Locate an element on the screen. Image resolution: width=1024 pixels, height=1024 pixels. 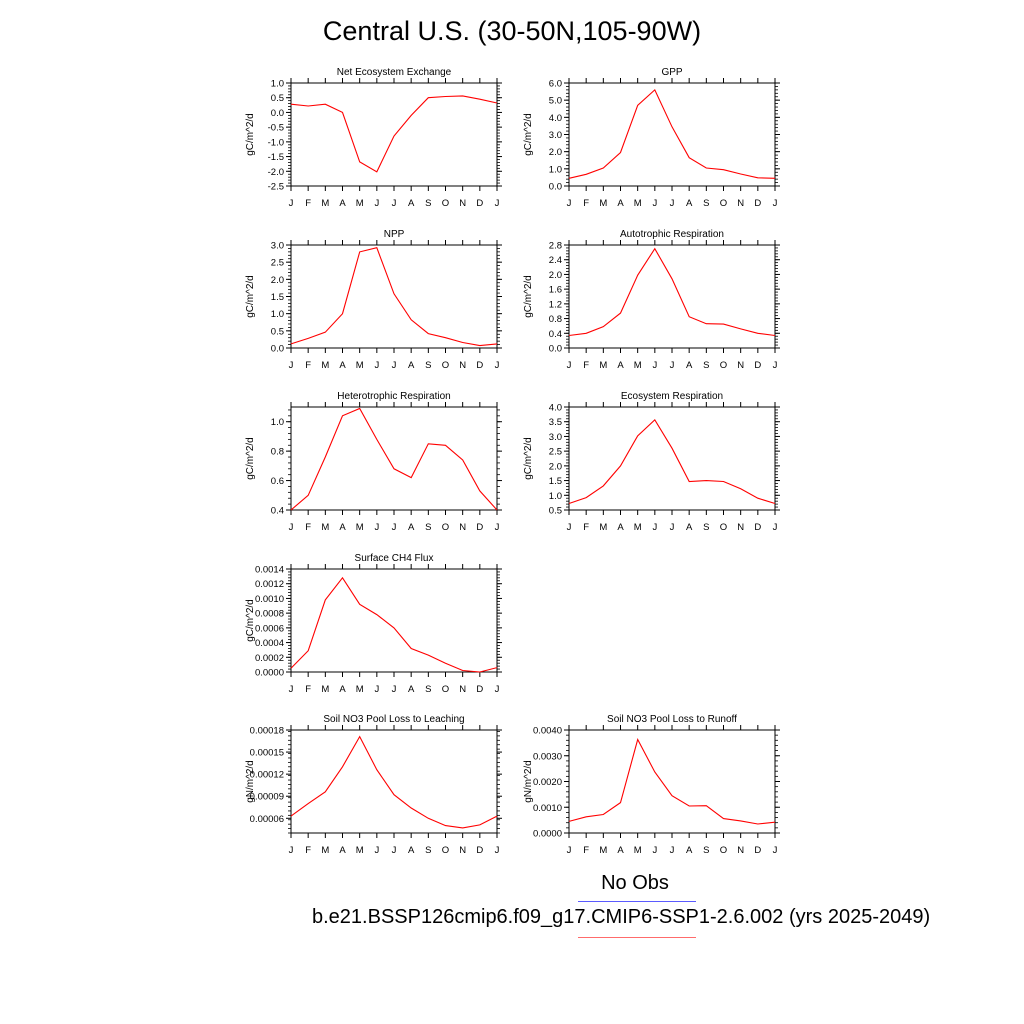
y-axis-label: gN/m^2/d is located at coordinates (528, 781).